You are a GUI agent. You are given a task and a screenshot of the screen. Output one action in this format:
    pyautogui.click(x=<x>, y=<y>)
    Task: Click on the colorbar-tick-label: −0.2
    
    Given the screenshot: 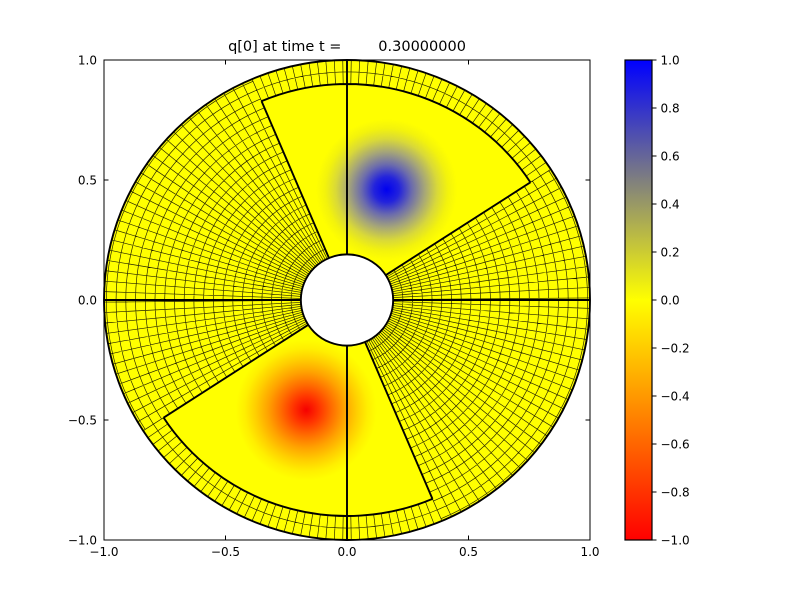 What is the action you would take?
    pyautogui.click(x=675, y=349)
    